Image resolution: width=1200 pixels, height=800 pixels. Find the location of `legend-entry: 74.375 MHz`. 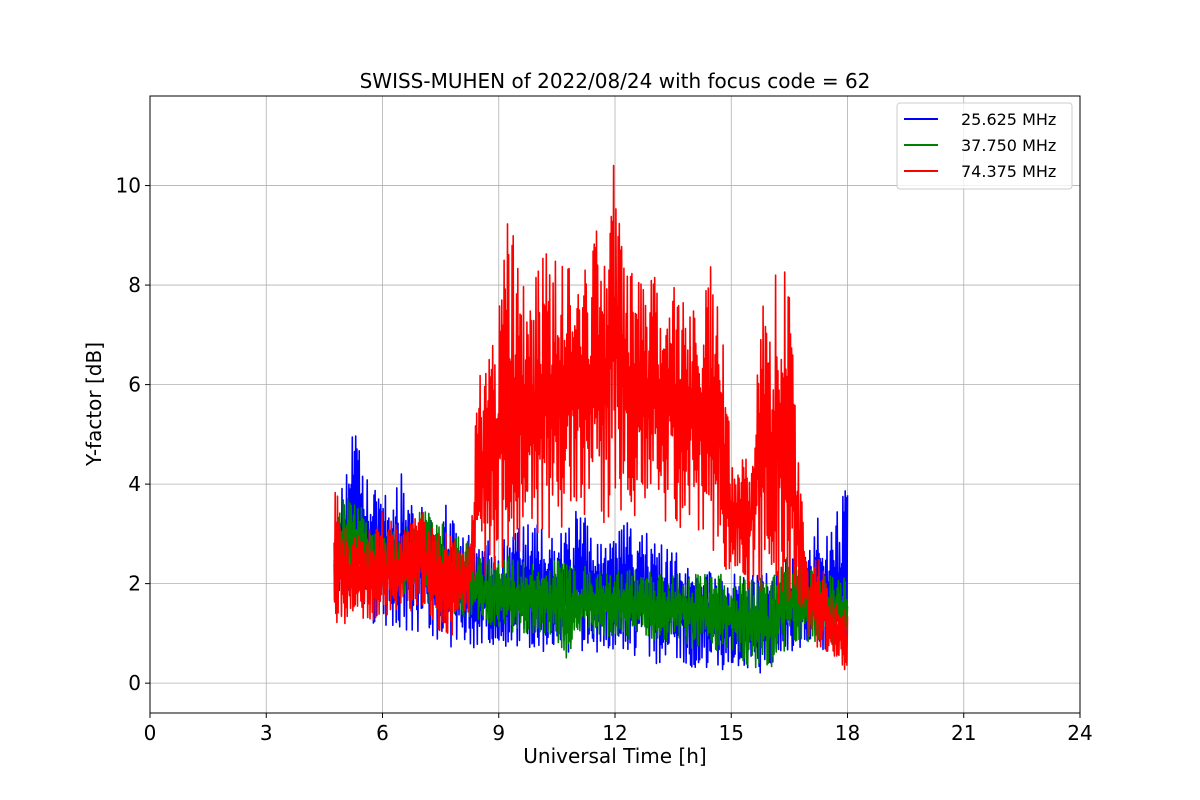

legend-entry: 74.375 MHz is located at coordinates (1008, 171).